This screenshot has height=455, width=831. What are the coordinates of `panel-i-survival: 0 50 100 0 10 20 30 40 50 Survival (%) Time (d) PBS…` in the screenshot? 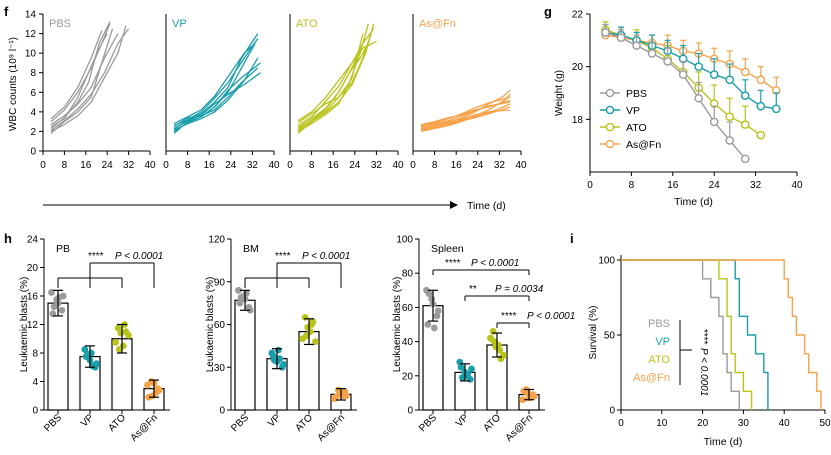 It's located at (709, 351).